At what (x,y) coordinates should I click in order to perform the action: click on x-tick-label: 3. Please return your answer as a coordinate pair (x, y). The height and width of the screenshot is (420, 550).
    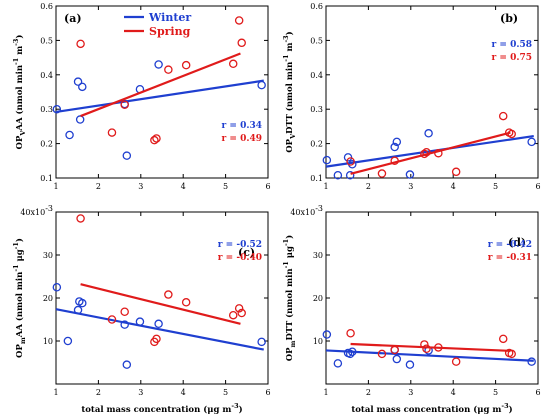
    Looking at the image, I should click on (410, 392).